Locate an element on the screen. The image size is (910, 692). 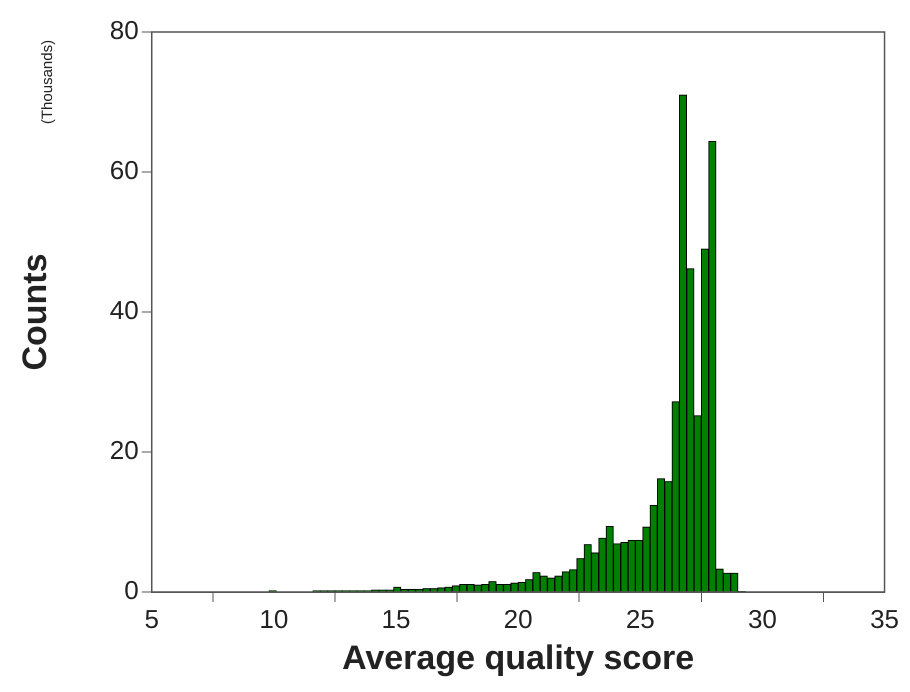
text: (Thousands) is located at coordinates (47, 82).